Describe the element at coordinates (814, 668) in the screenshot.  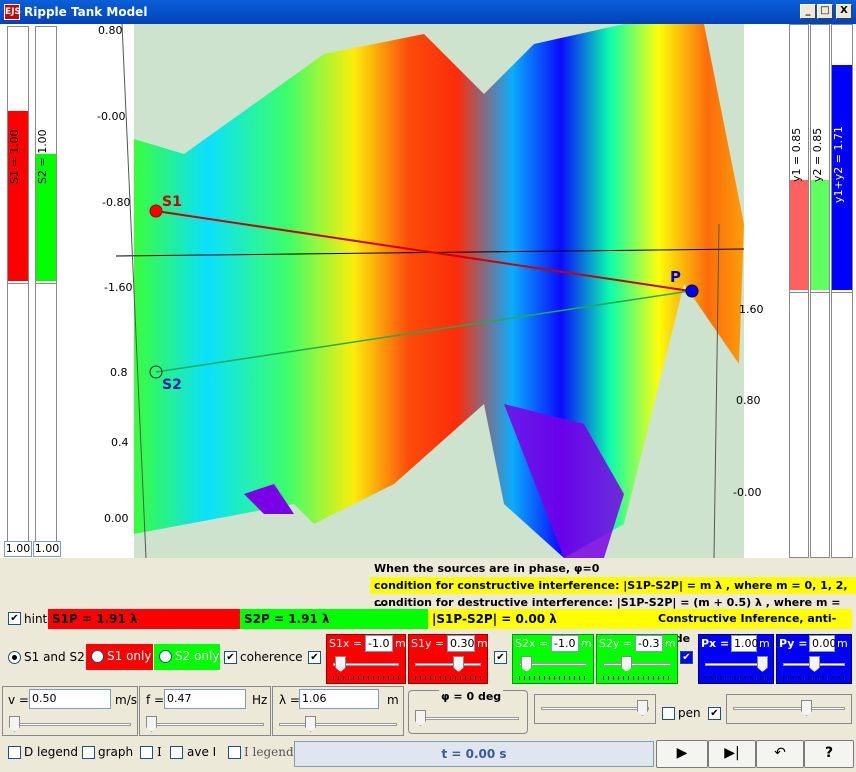
I see `py-slider` at that location.